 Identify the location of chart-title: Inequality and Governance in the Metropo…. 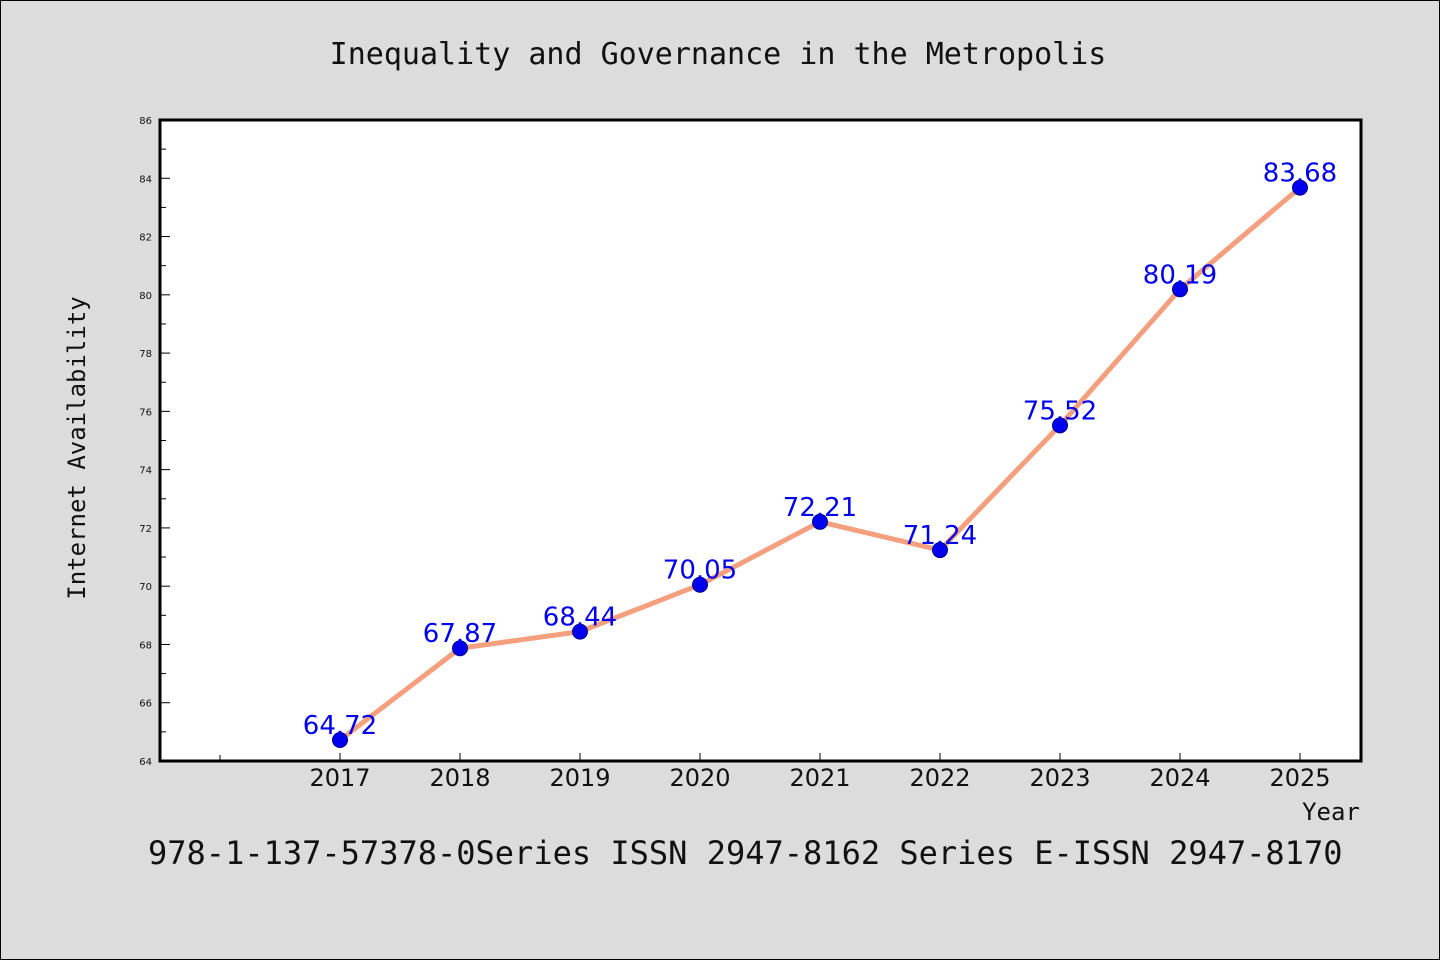
(718, 54).